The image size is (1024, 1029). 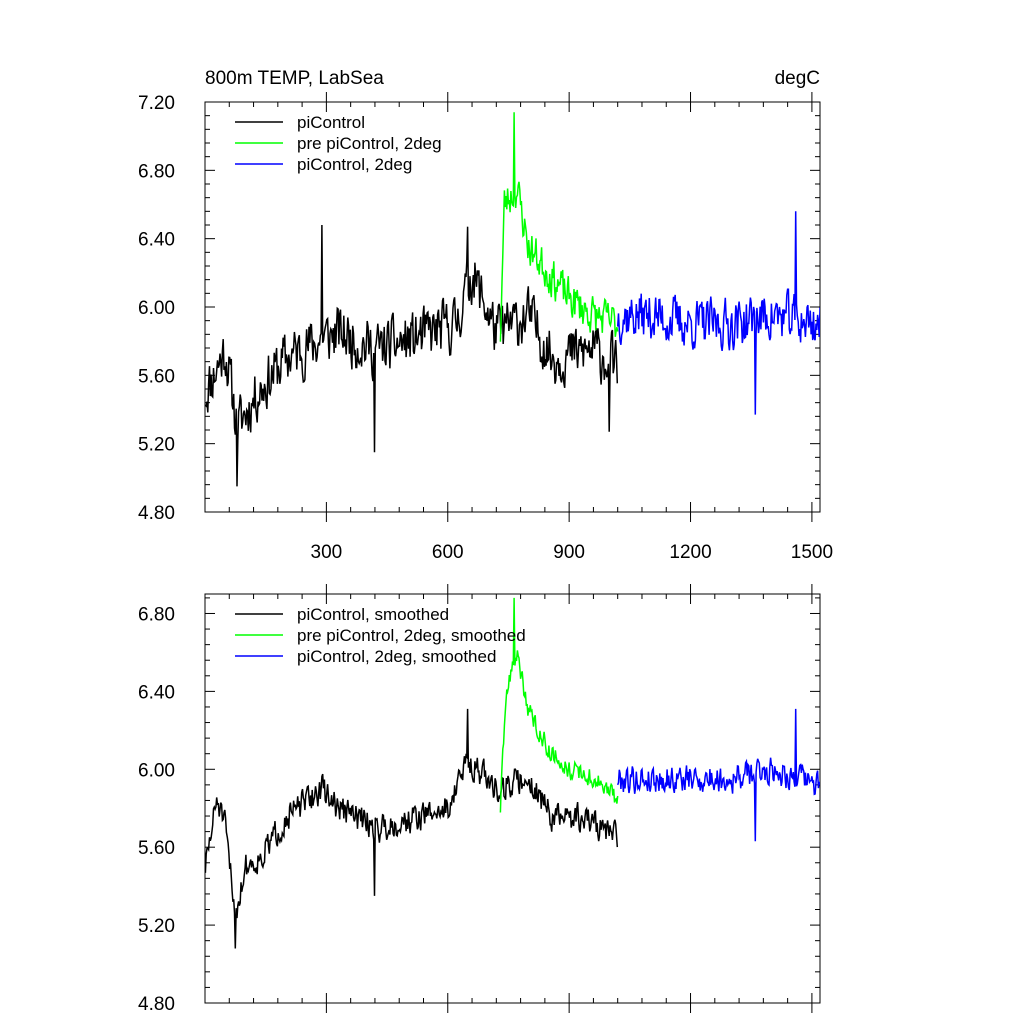 What do you see at coordinates (294, 78) in the screenshot?
I see `chart-title: 800m TEMP, LabSea` at bounding box center [294, 78].